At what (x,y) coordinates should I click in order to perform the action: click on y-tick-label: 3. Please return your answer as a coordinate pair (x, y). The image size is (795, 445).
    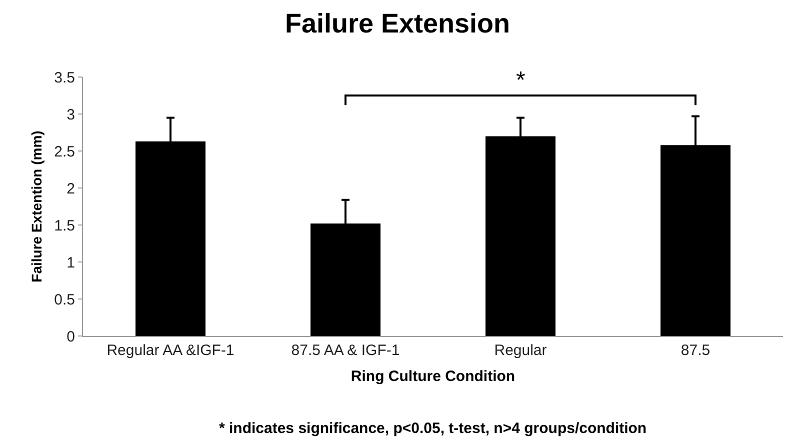
    Looking at the image, I should click on (70, 115).